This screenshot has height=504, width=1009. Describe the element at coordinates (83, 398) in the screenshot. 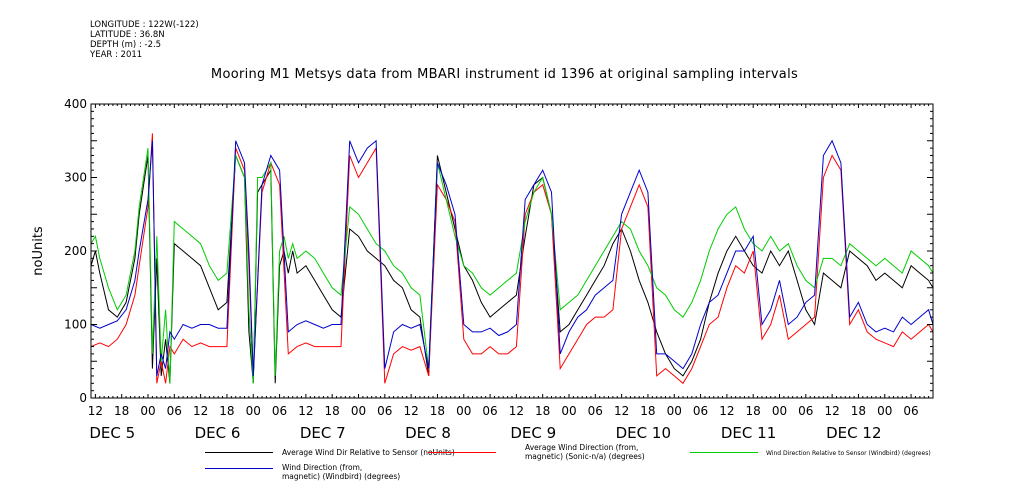

I see `y-tick-label-0: 0` at that location.